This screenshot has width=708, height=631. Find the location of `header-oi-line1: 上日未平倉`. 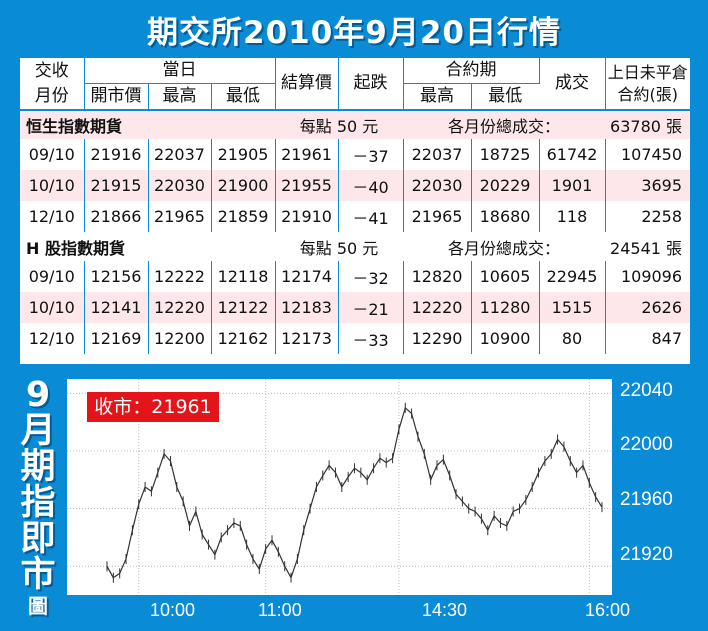

header-oi-line1: 上日未平倉 is located at coordinates (647, 72).